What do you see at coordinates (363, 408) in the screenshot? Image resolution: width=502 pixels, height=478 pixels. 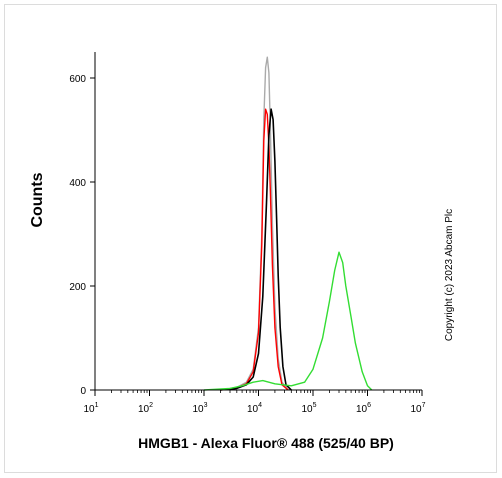 I see `x-tick-label: 10⁶` at bounding box center [363, 408].